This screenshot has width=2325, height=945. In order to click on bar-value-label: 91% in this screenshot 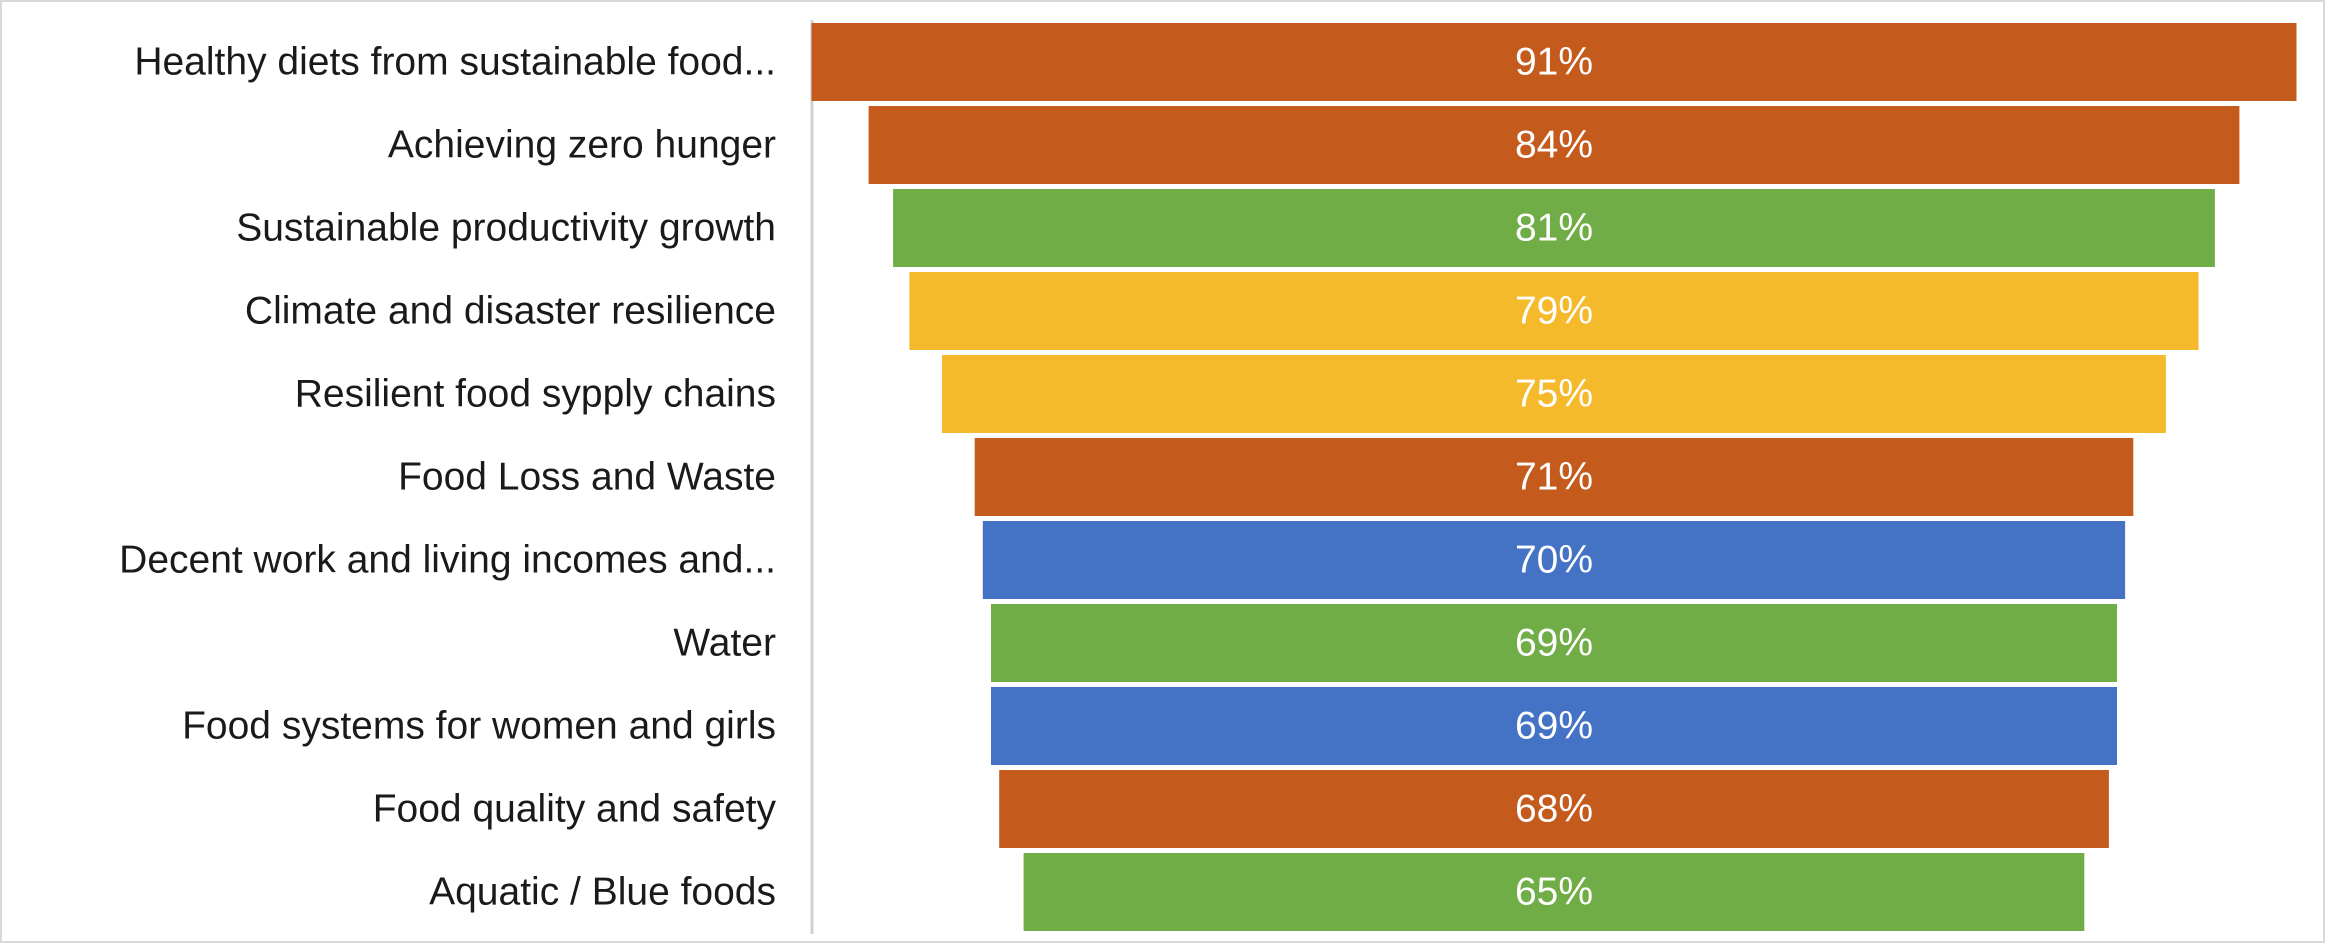, I will do `click(1554, 62)`.